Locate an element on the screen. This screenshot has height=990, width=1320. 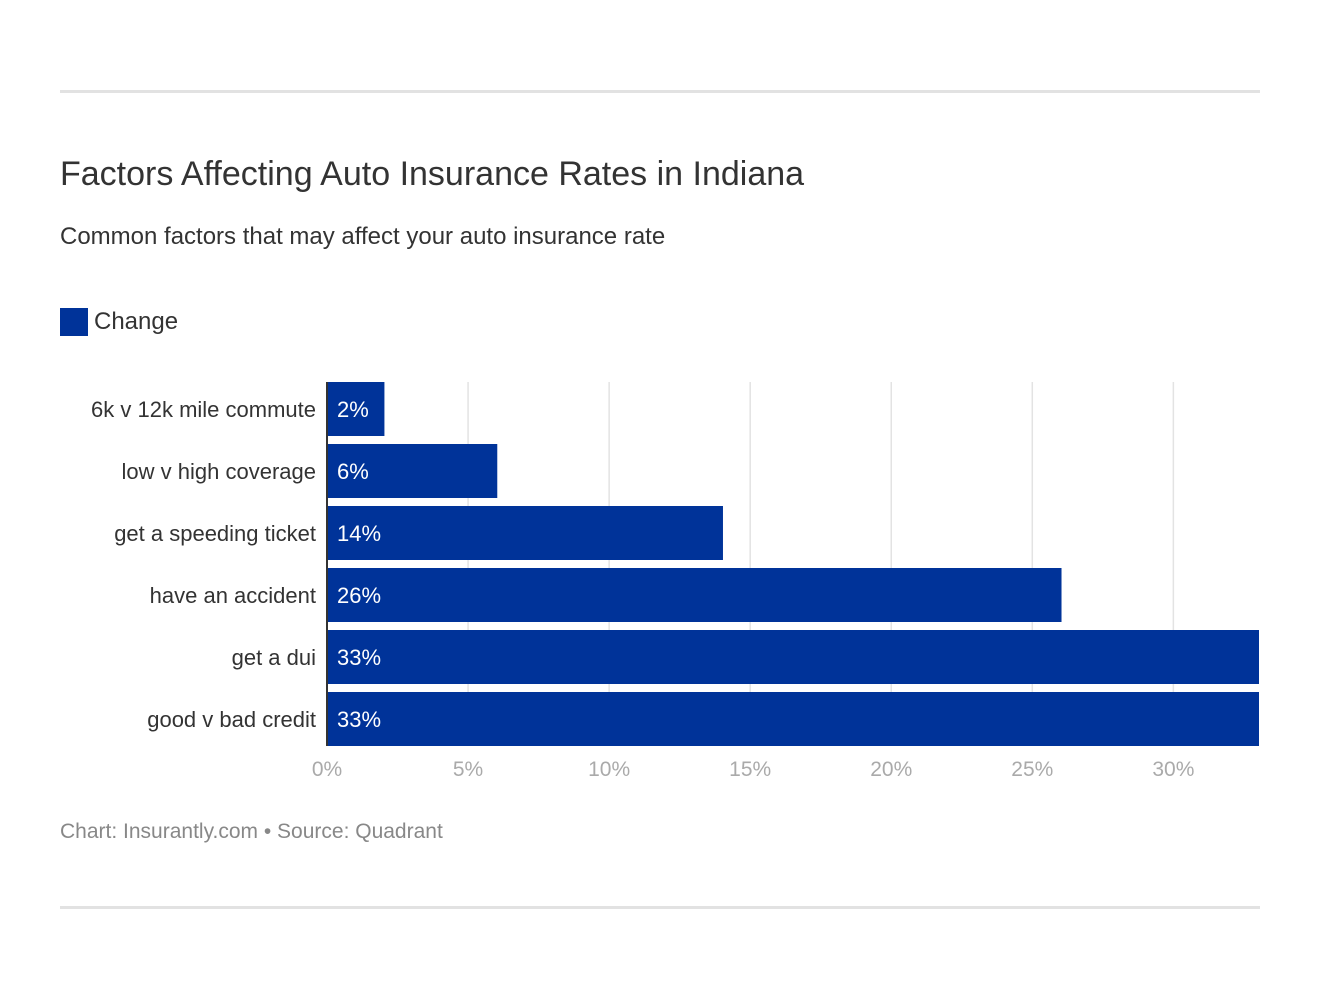
legend: Change is located at coordinates (119, 322).